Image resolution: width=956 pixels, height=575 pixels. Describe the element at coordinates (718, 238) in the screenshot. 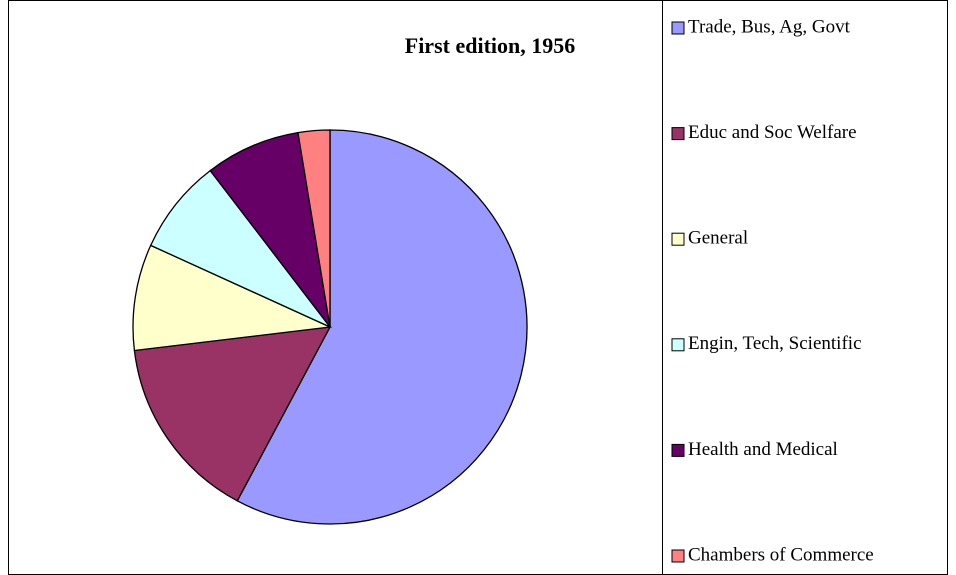

I see `legend-label: General` at that location.